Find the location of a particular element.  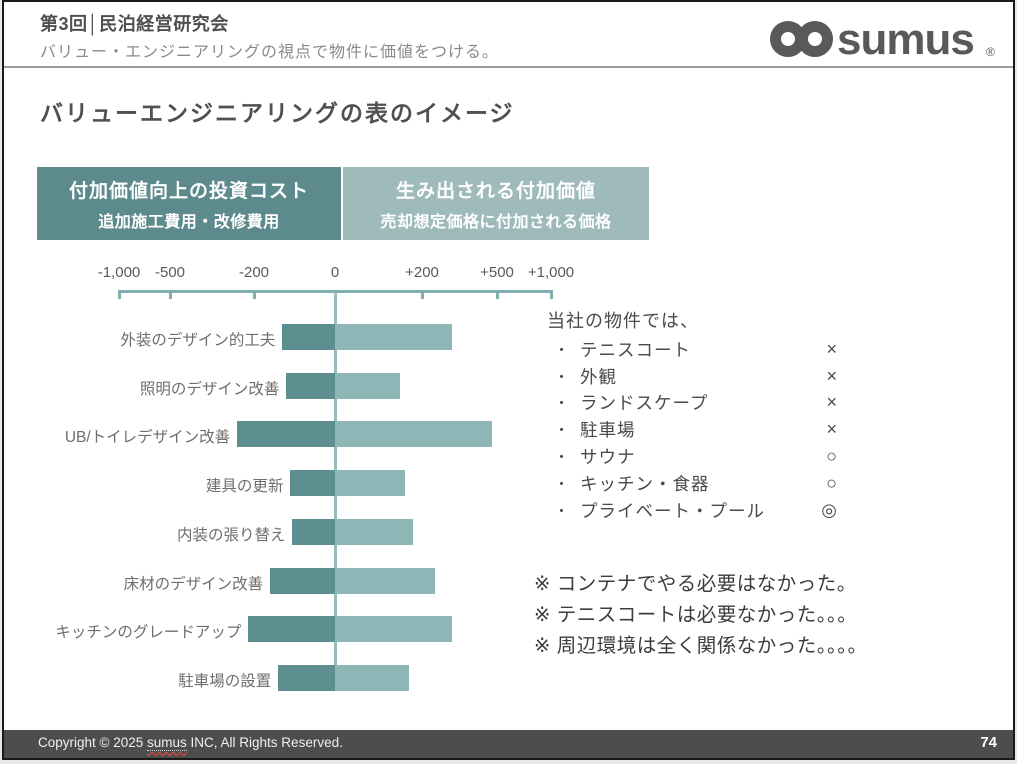

property-label: キッチン・食器 is located at coordinates (645, 483).